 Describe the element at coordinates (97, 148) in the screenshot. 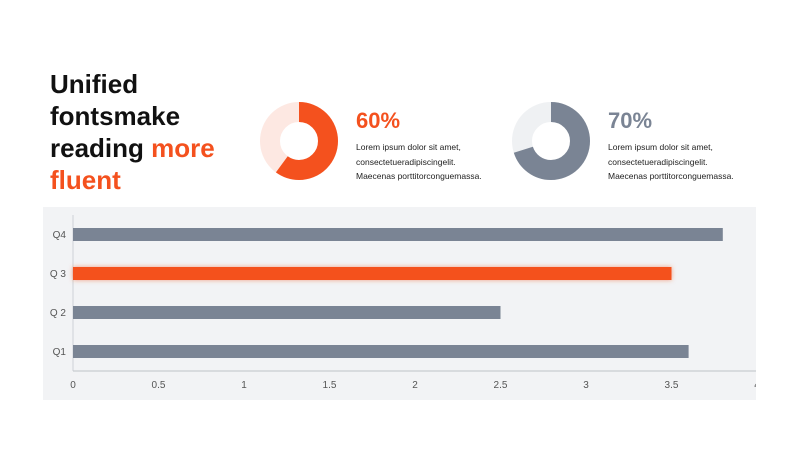

I see `headline-plain-word: reading` at that location.